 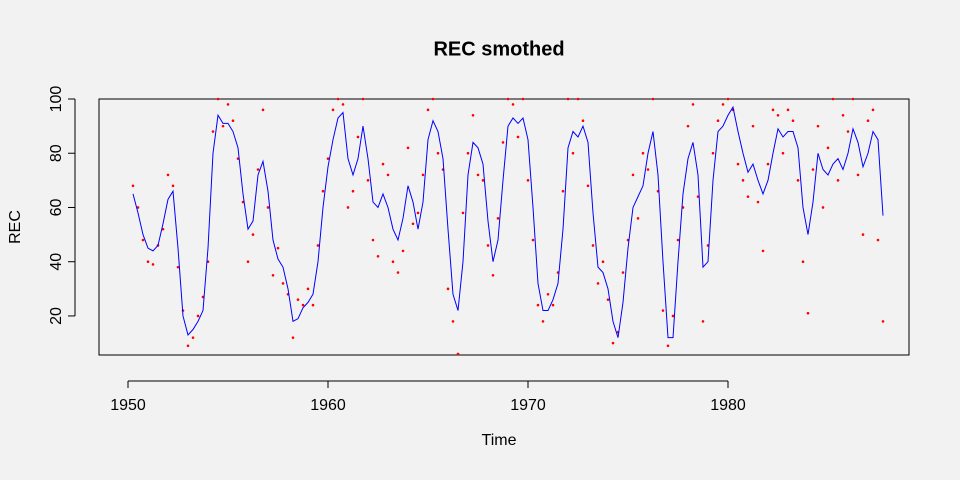 I want to click on x-tick-label: 1950, so click(x=128, y=405).